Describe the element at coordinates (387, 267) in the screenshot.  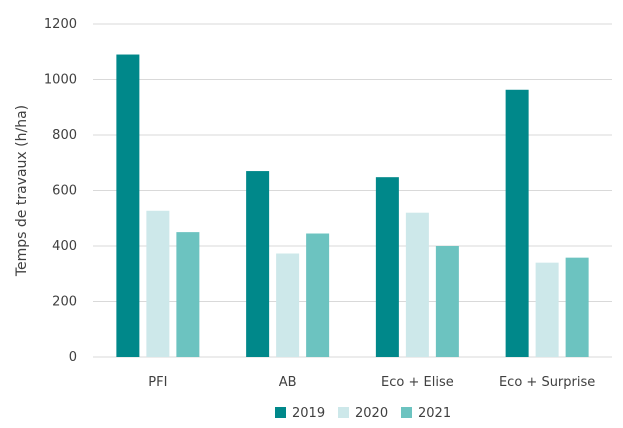
I see `bar-2019-eco-elise` at that location.